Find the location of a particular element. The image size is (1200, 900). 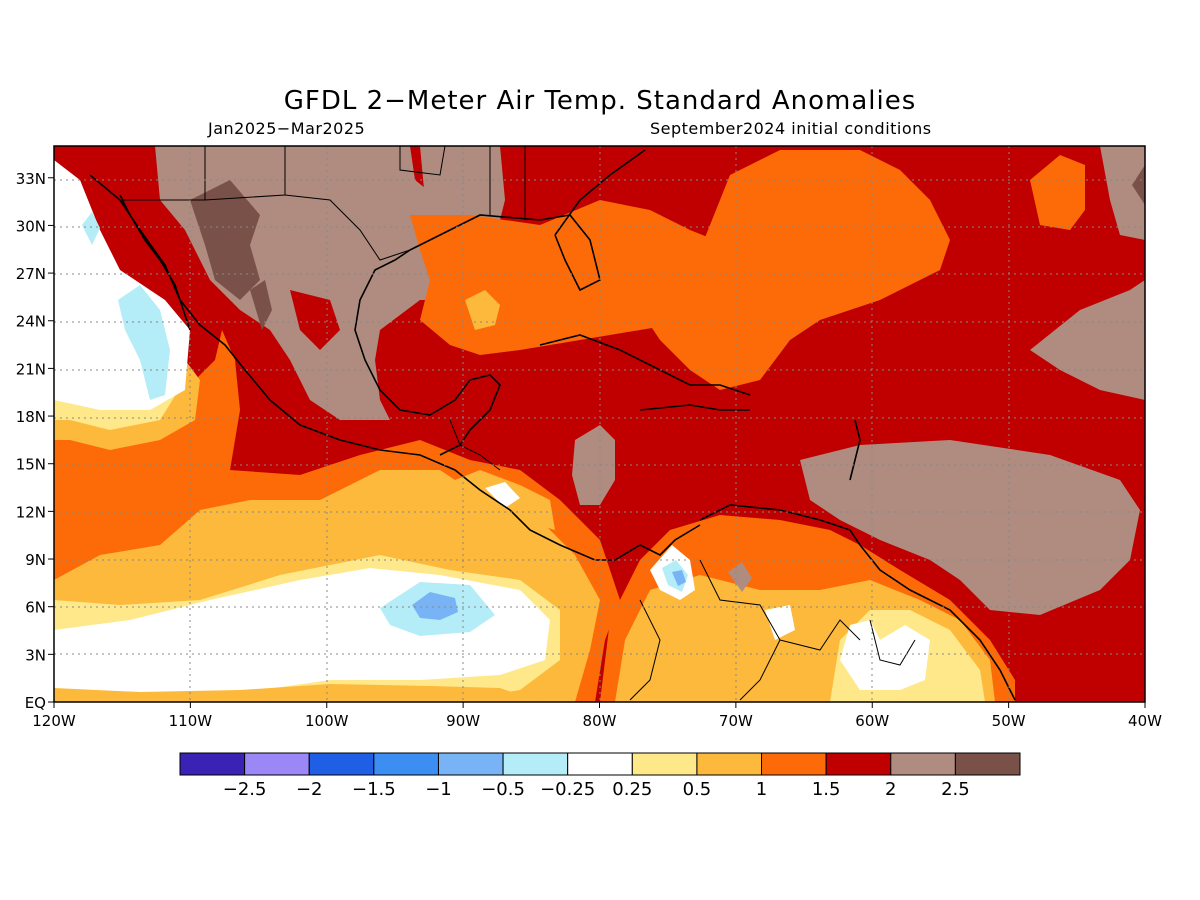

colorbar-label: 2.5 is located at coordinates (955, 789).